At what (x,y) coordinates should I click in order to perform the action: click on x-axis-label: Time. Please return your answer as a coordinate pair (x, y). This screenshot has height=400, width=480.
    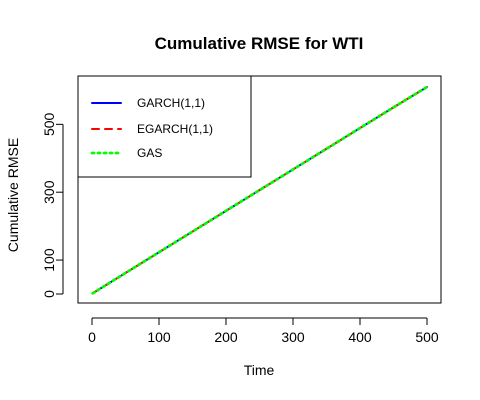
    Looking at the image, I should click on (259, 370).